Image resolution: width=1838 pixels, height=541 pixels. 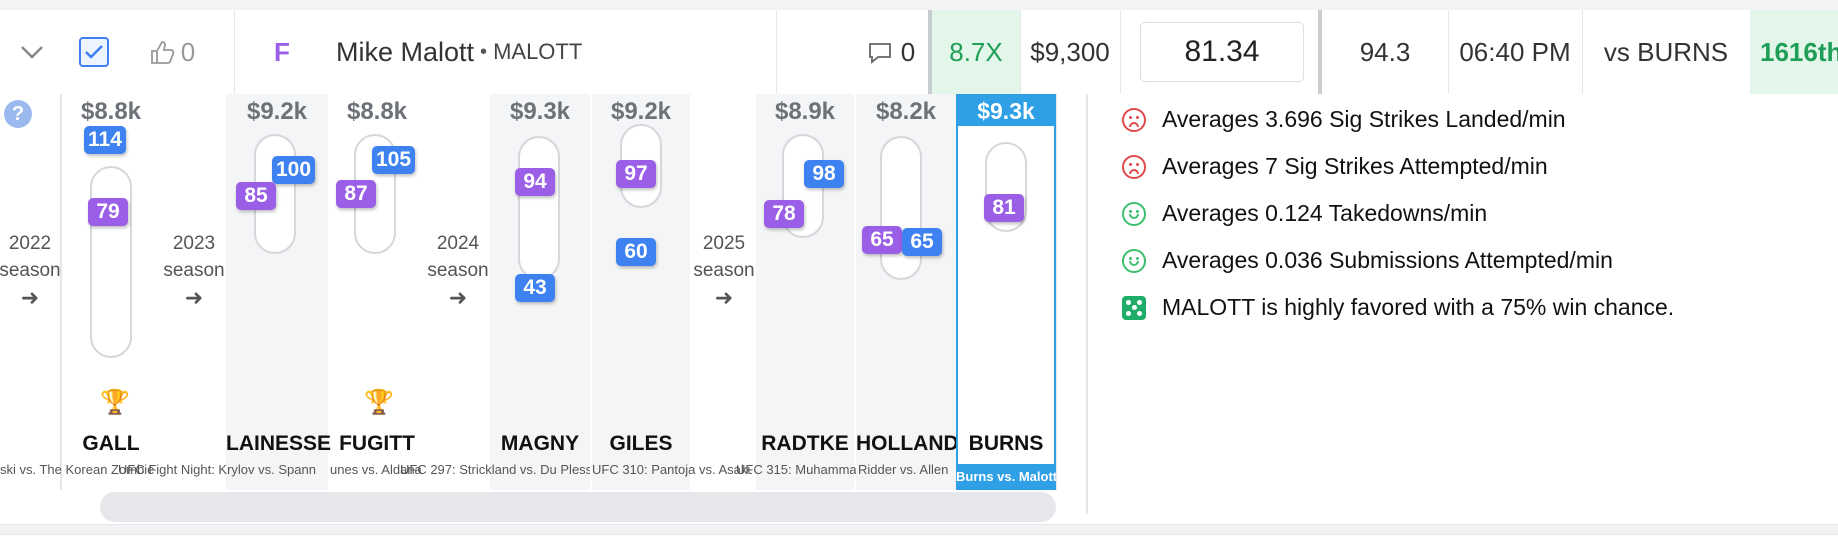 I want to click on score-badge-purple: 94, so click(x=535, y=182).